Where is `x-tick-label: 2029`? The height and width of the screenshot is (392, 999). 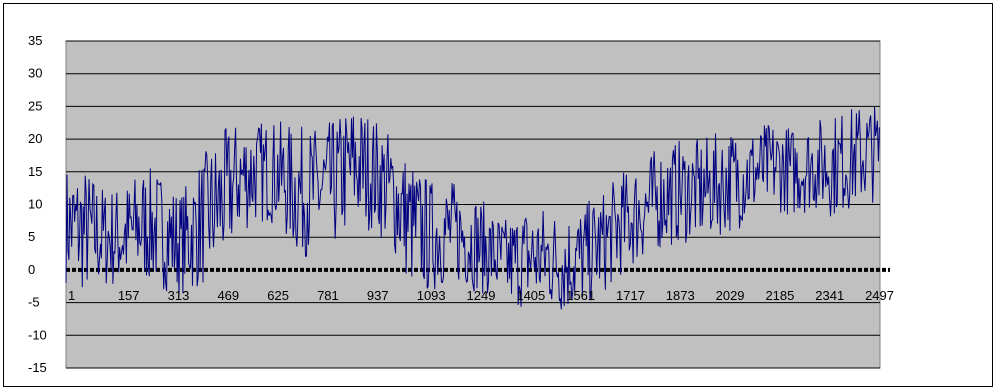 x-tick-label: 2029 is located at coordinates (730, 295).